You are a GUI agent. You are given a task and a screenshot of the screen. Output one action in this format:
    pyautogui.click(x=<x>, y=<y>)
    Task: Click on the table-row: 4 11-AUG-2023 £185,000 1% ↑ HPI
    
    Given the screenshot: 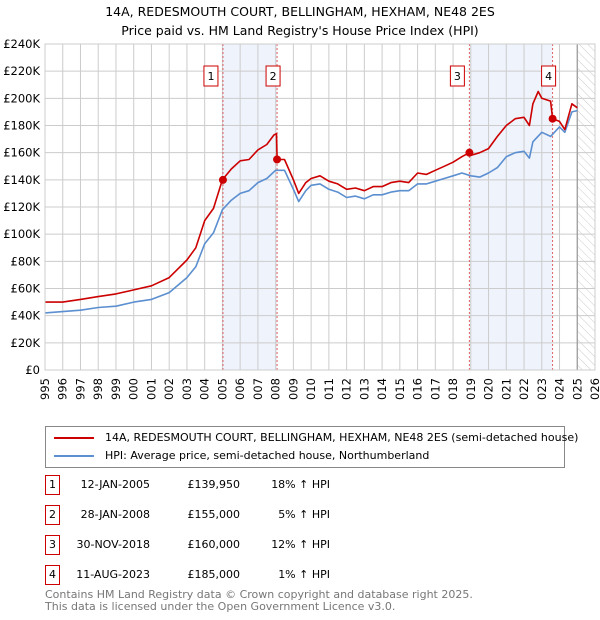 What is the action you would take?
    pyautogui.click(x=245, y=575)
    